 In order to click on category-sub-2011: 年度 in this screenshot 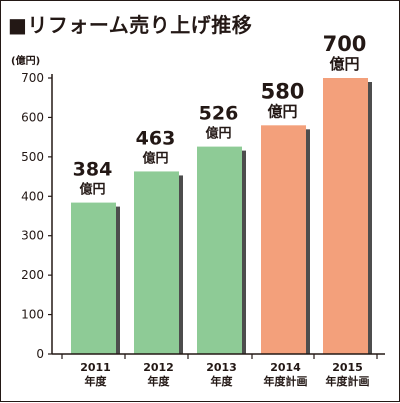, I will do `click(96, 381)`.